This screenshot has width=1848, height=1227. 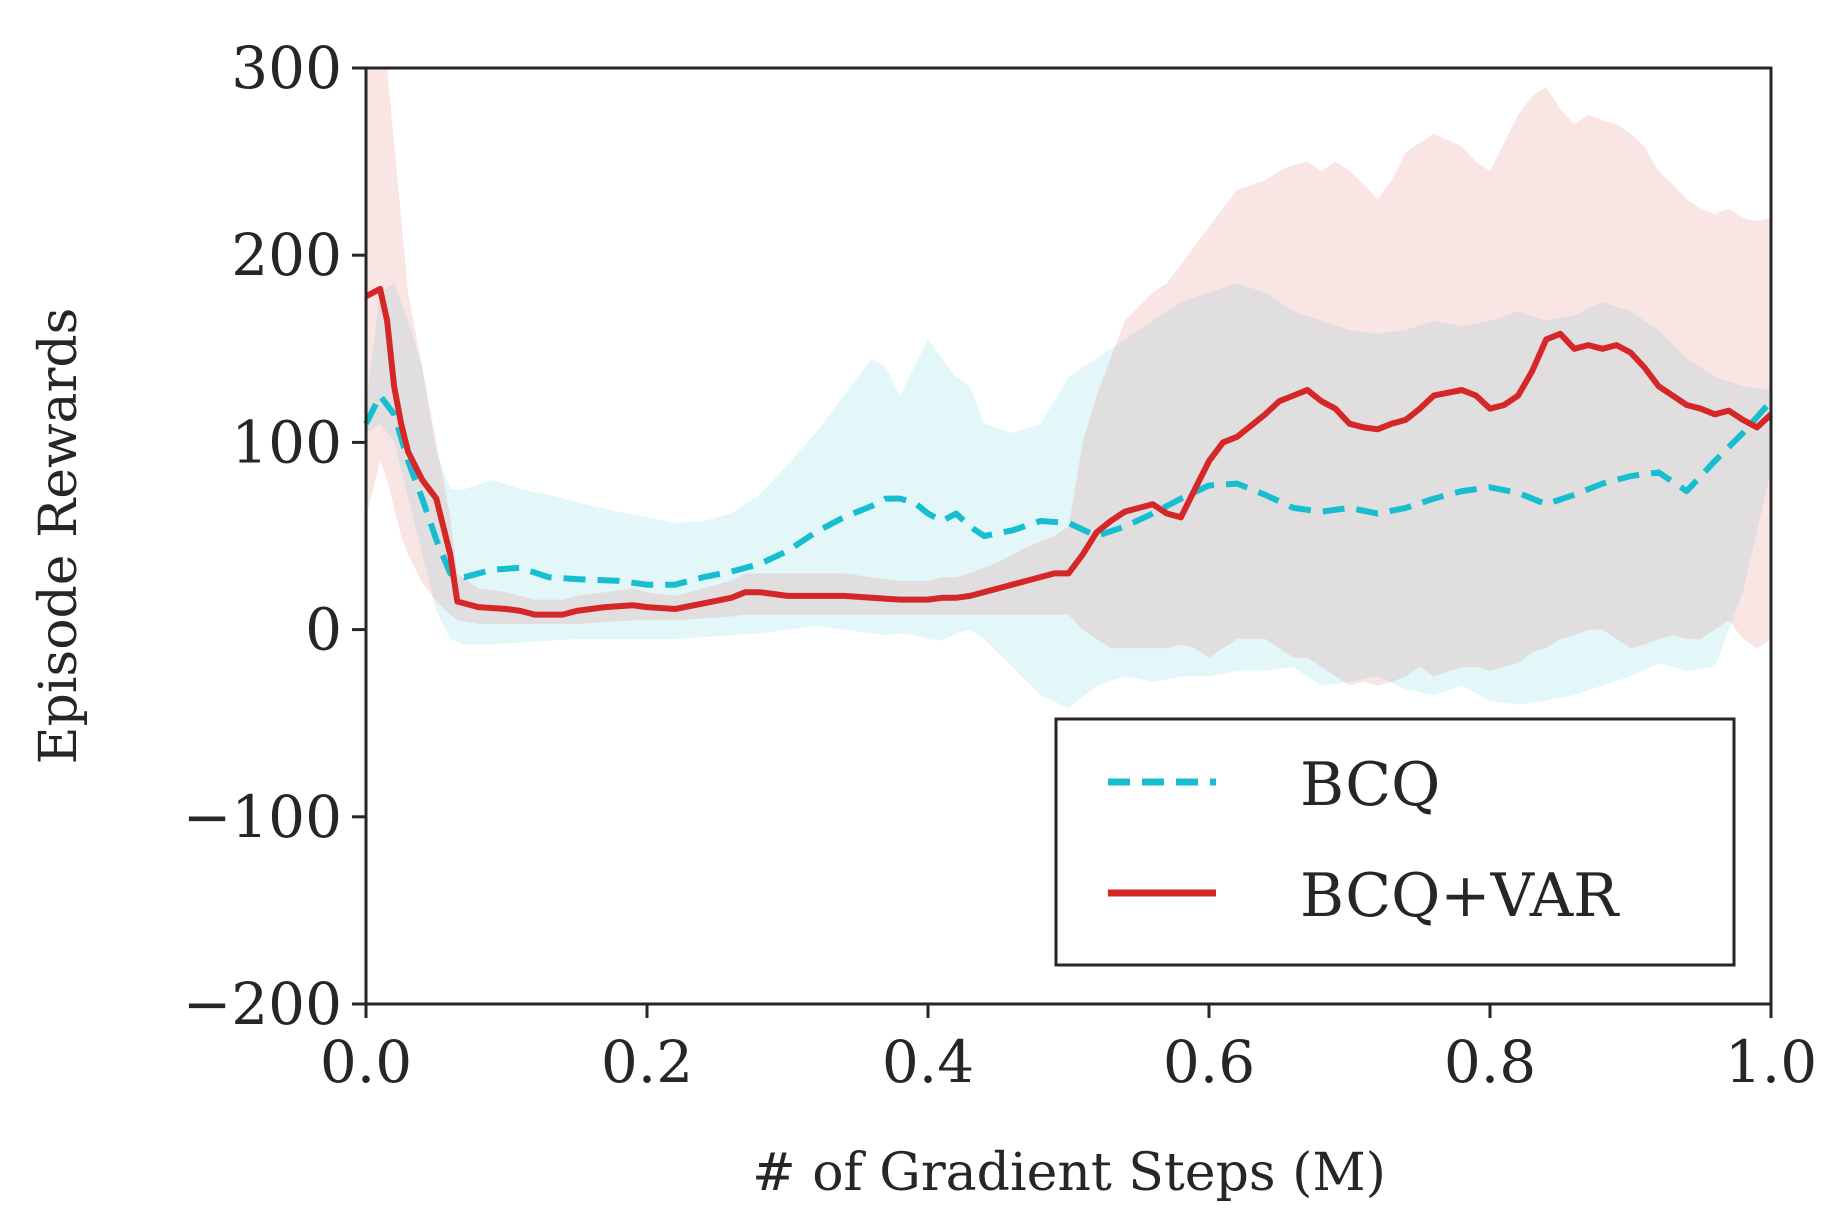 I want to click on y-axis-ticks: 300 200 100 0 −100 −200, so click(x=274, y=536).